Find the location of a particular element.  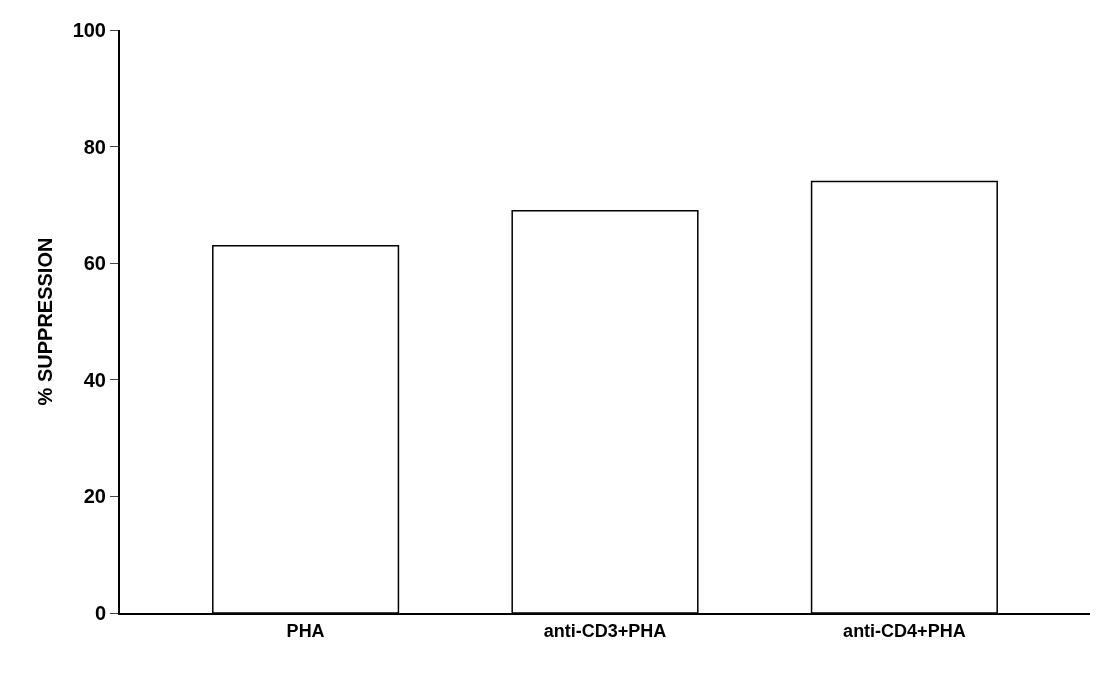

y-tick-label: 80 is located at coordinates (94, 146).